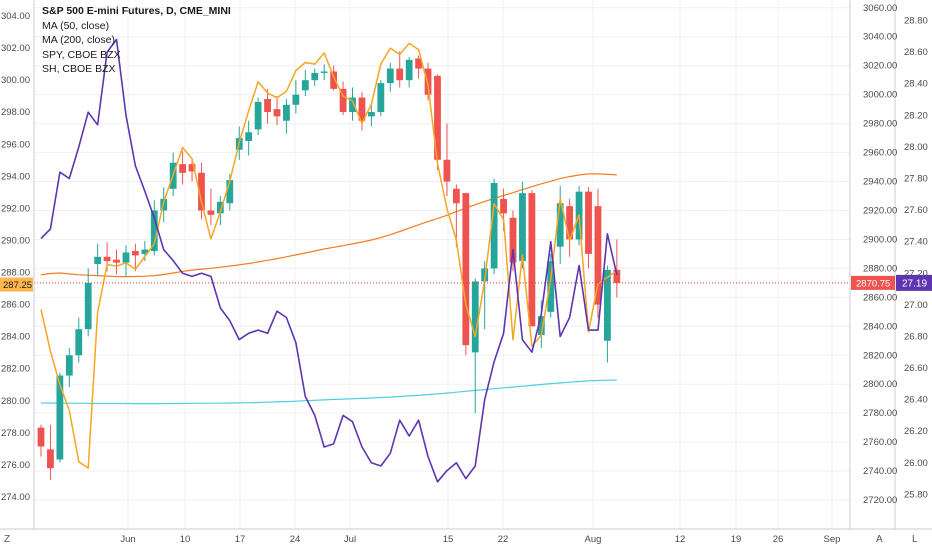 The width and height of the screenshot is (932, 550). What do you see at coordinates (880, 66) in the screenshot?
I see `center-axis-tick-label: 3020.00` at bounding box center [880, 66].